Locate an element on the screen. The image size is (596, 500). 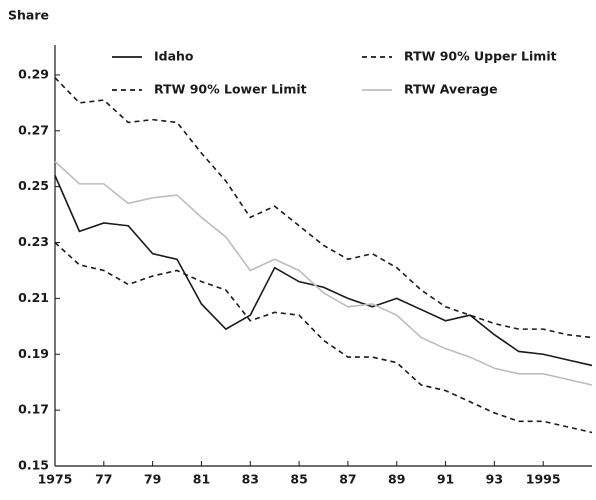
y-axis-label: Share is located at coordinates (28, 15).